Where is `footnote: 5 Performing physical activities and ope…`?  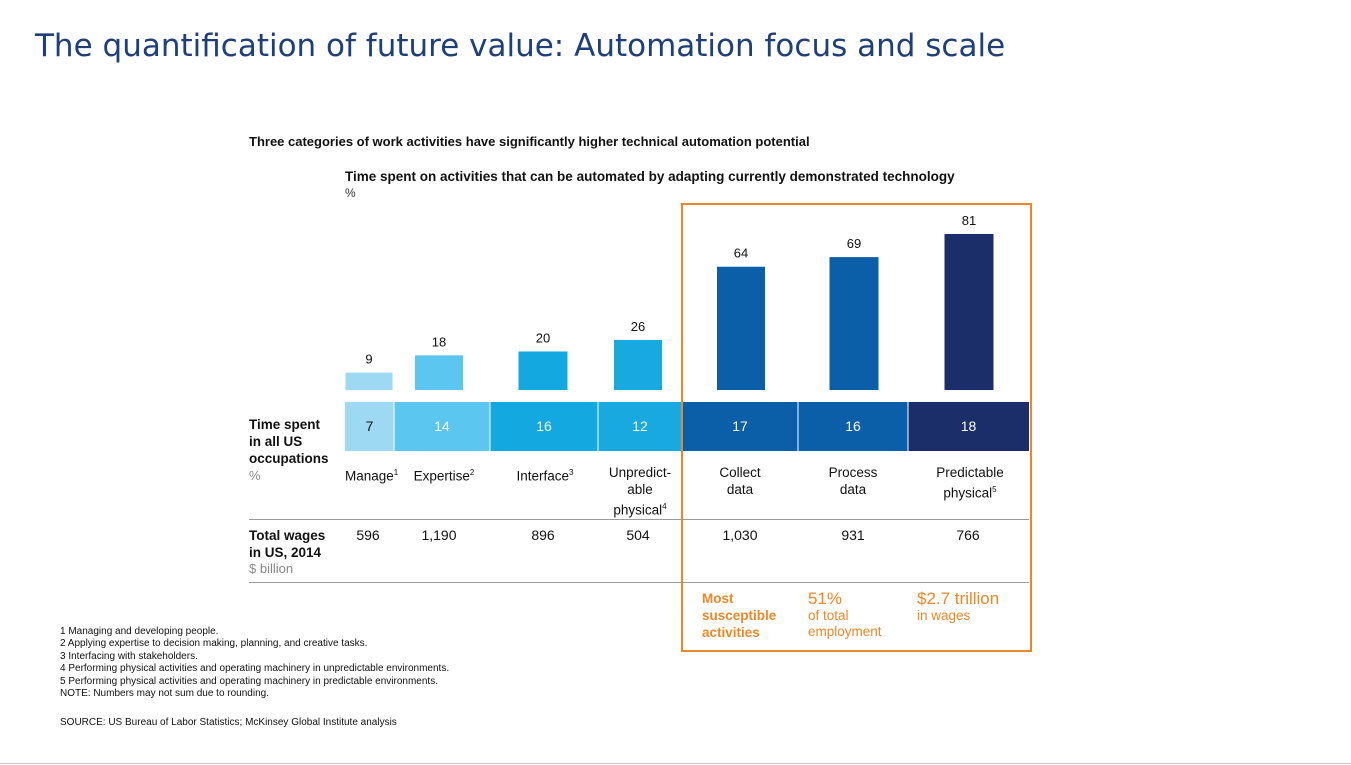 footnote: 5 Performing physical activities and ope… is located at coordinates (249, 681).